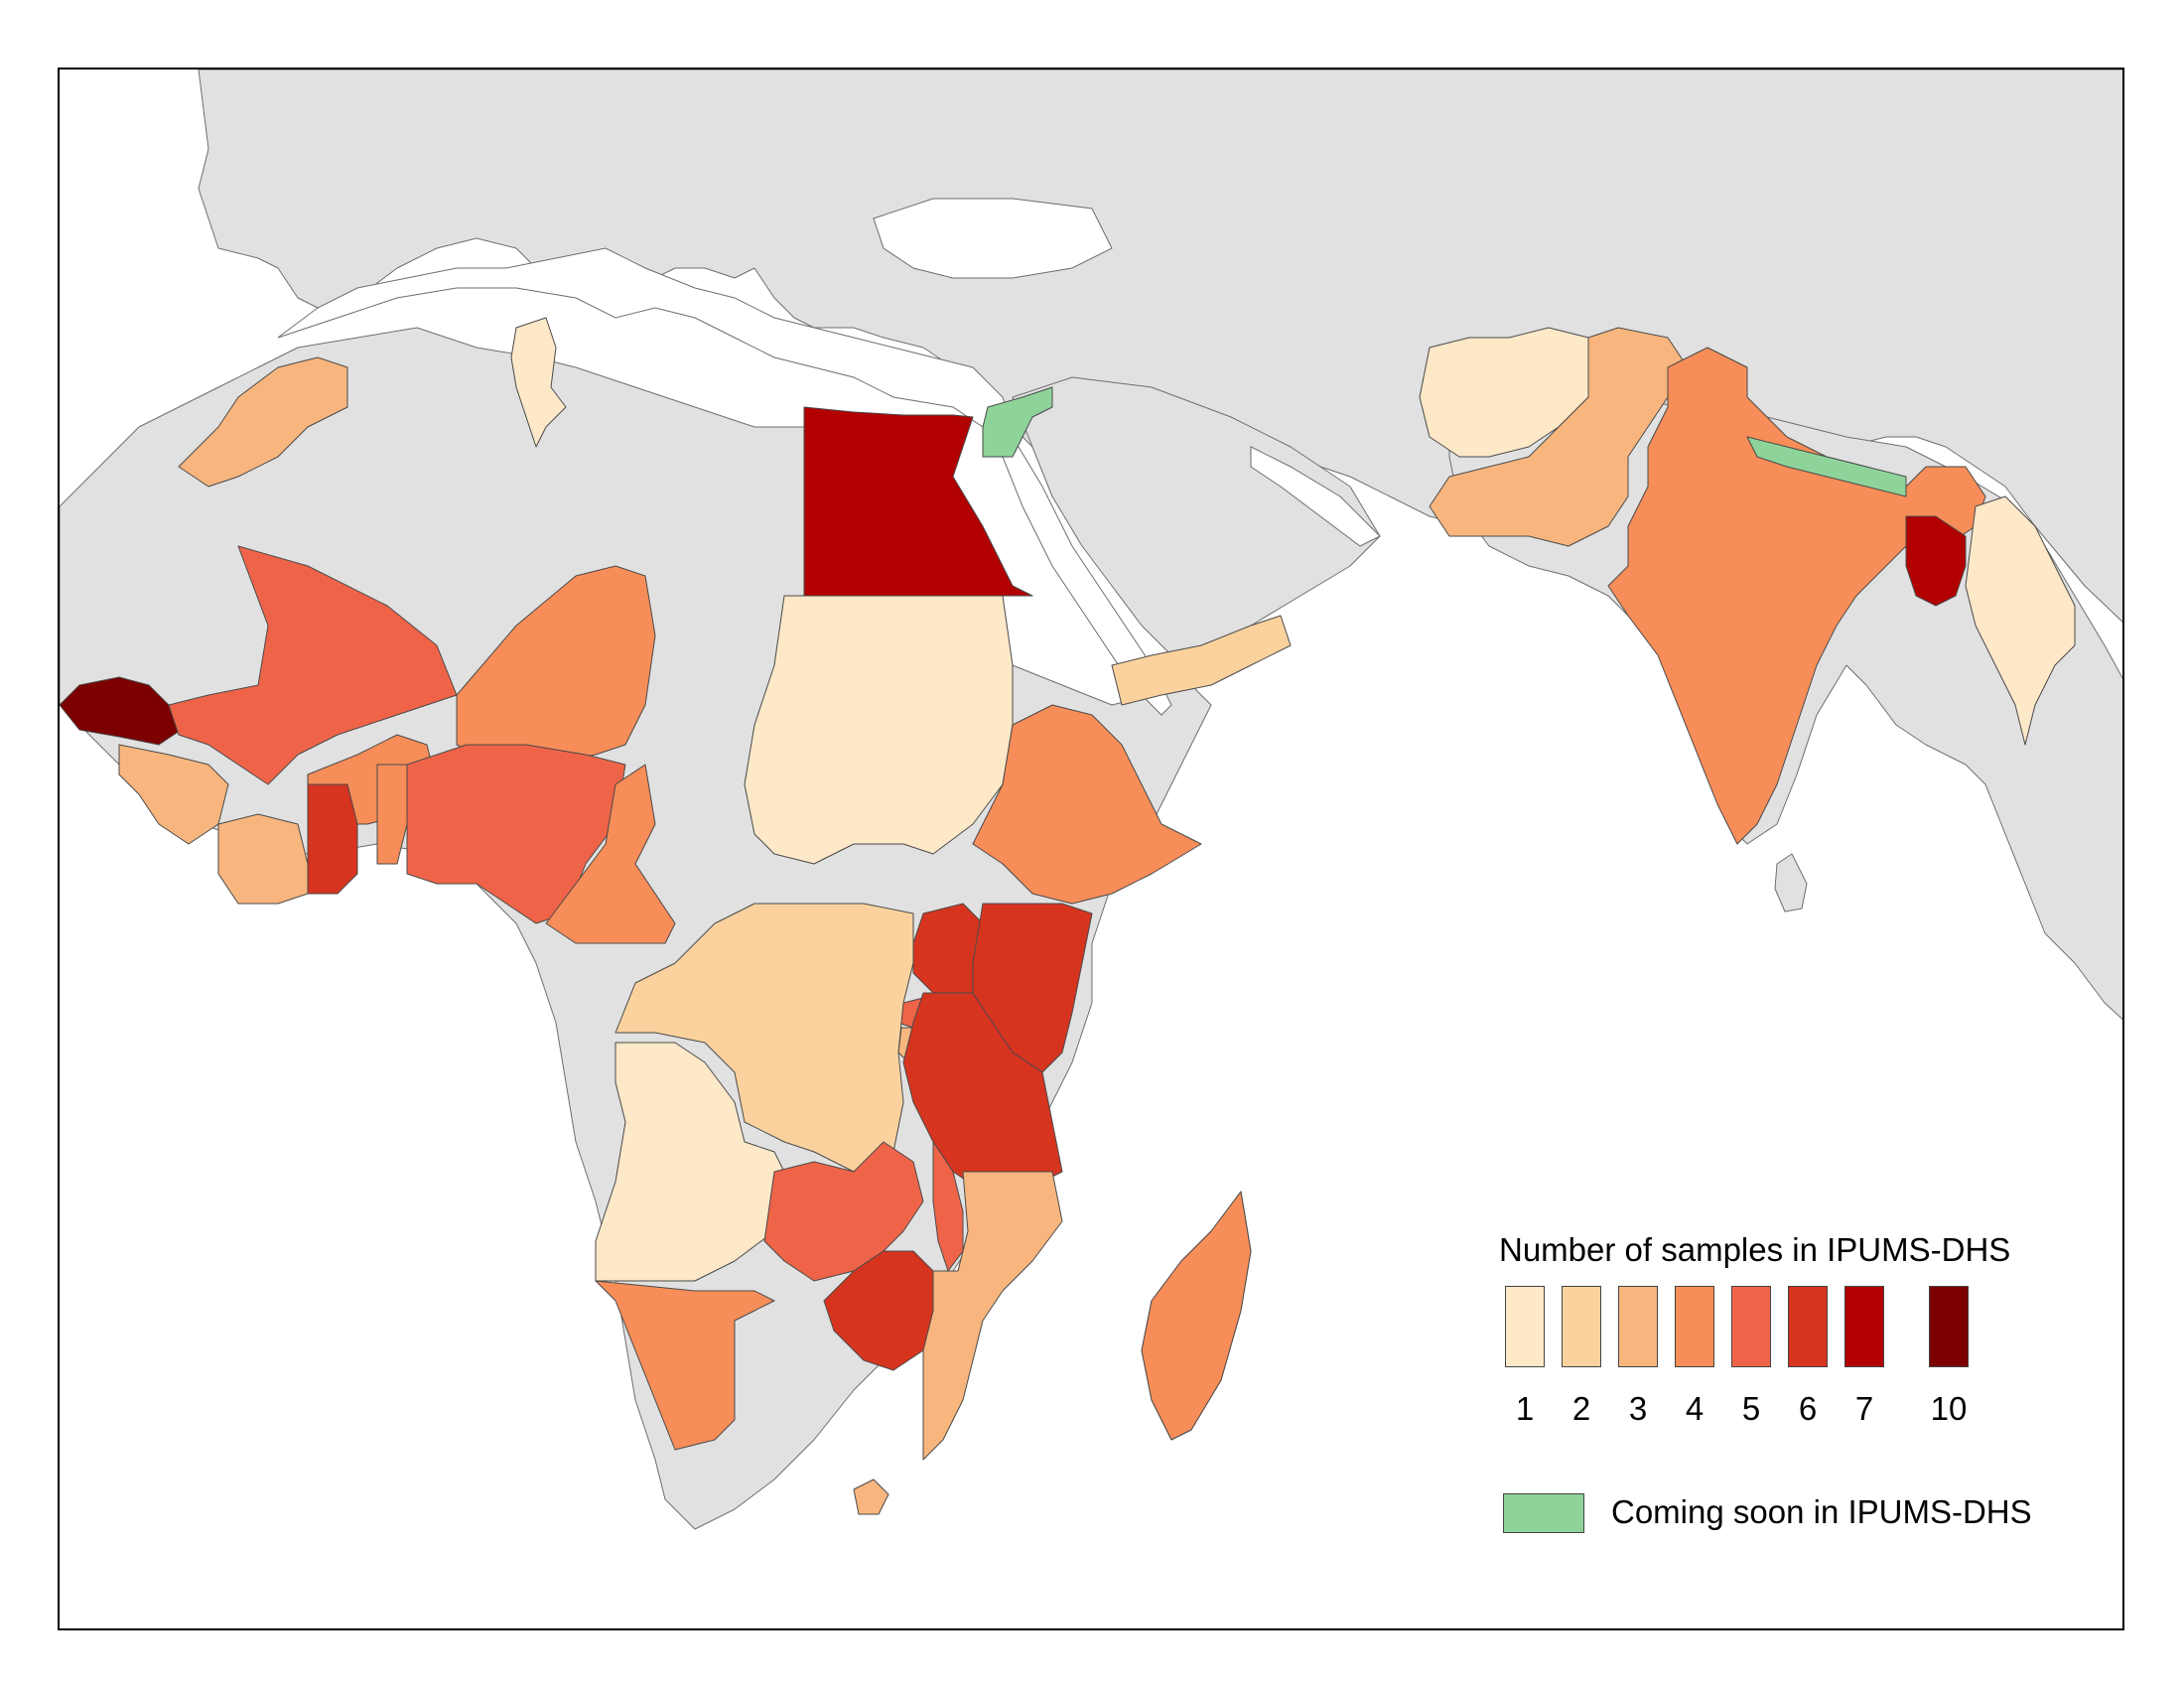  Describe the element at coordinates (645, 337) in the screenshot. I see `mediterranean-sea` at that location.